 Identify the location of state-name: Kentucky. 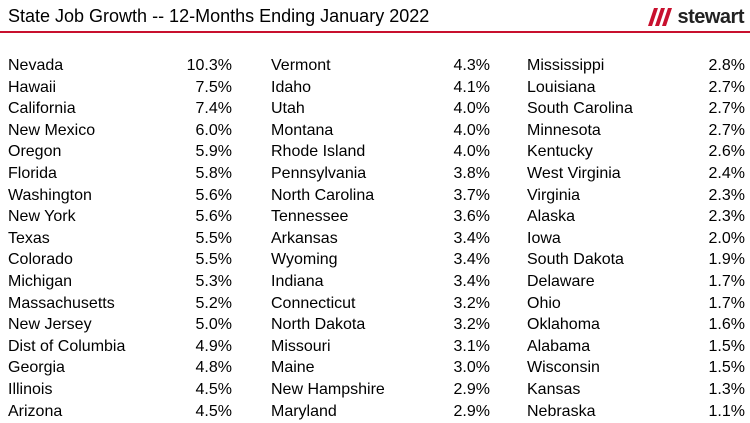
(560, 152).